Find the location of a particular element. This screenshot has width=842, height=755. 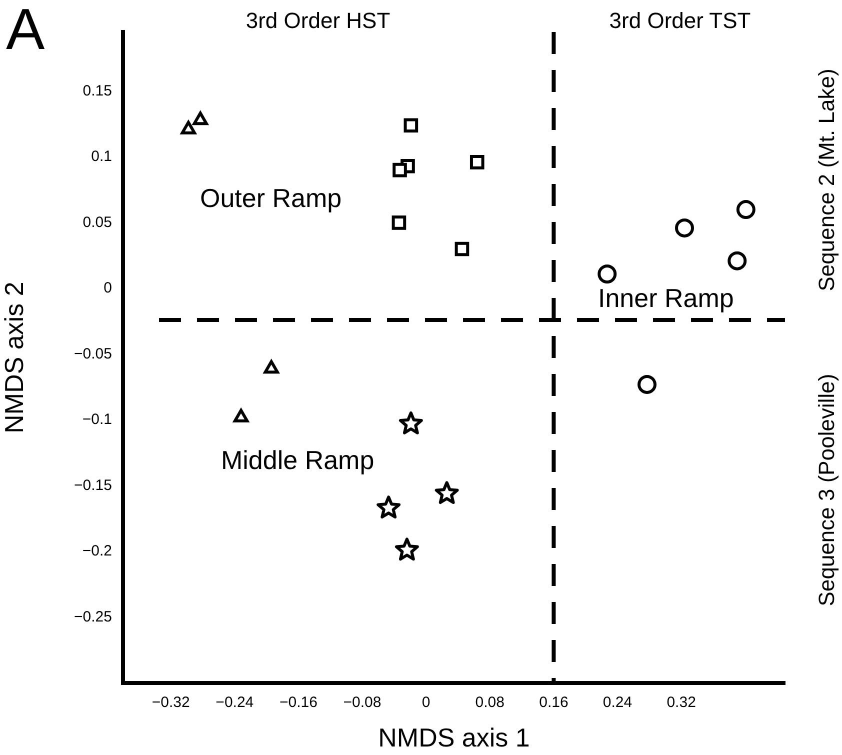

x-tick-label: 0 is located at coordinates (426, 703).